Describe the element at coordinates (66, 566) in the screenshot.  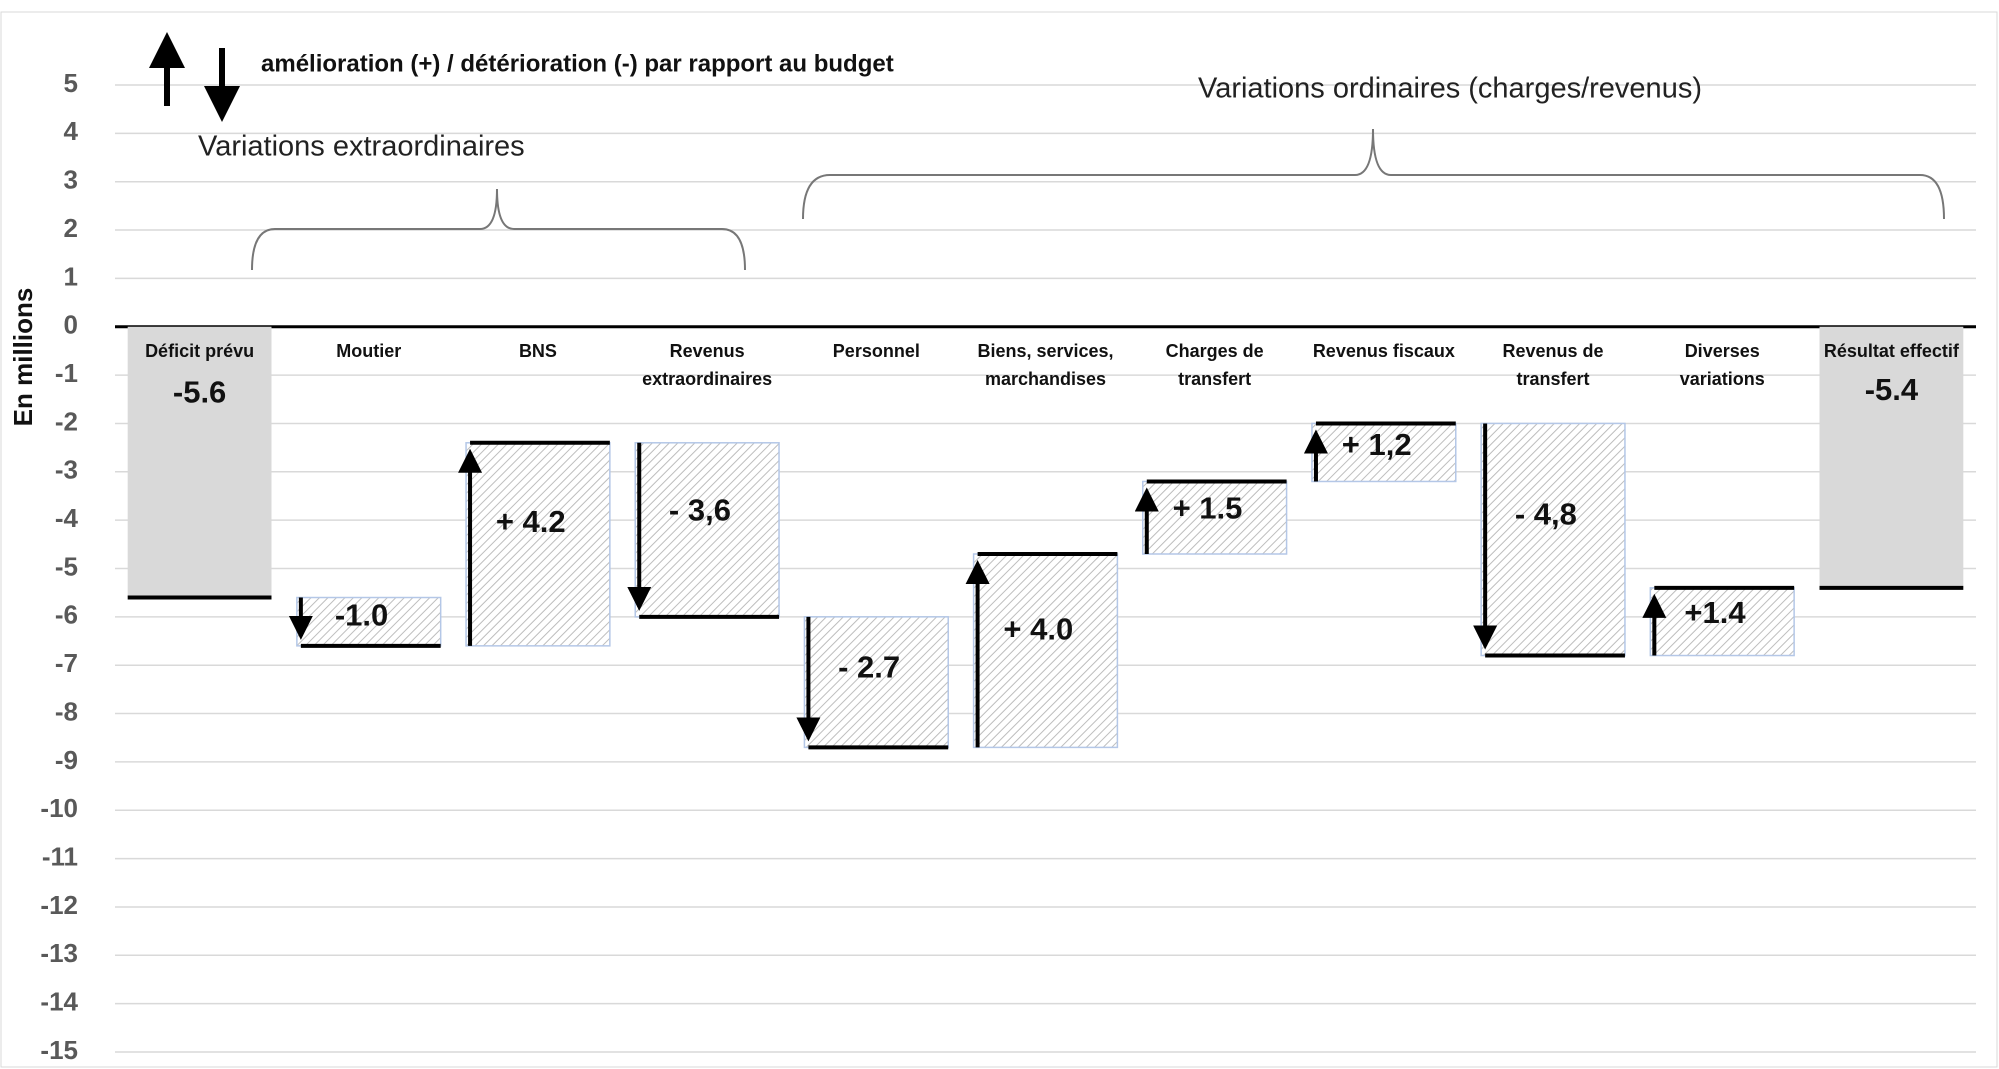
I see `y-tick-label: -5` at that location.